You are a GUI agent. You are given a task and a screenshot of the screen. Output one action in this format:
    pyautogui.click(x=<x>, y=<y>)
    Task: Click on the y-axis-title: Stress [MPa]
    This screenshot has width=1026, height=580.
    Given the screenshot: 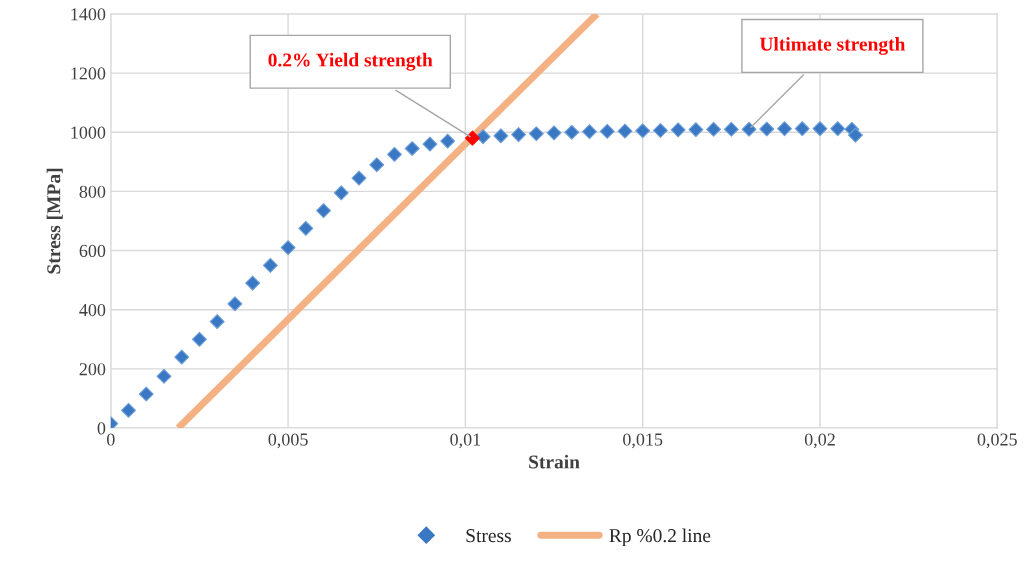 What is the action you would take?
    pyautogui.click(x=54, y=221)
    